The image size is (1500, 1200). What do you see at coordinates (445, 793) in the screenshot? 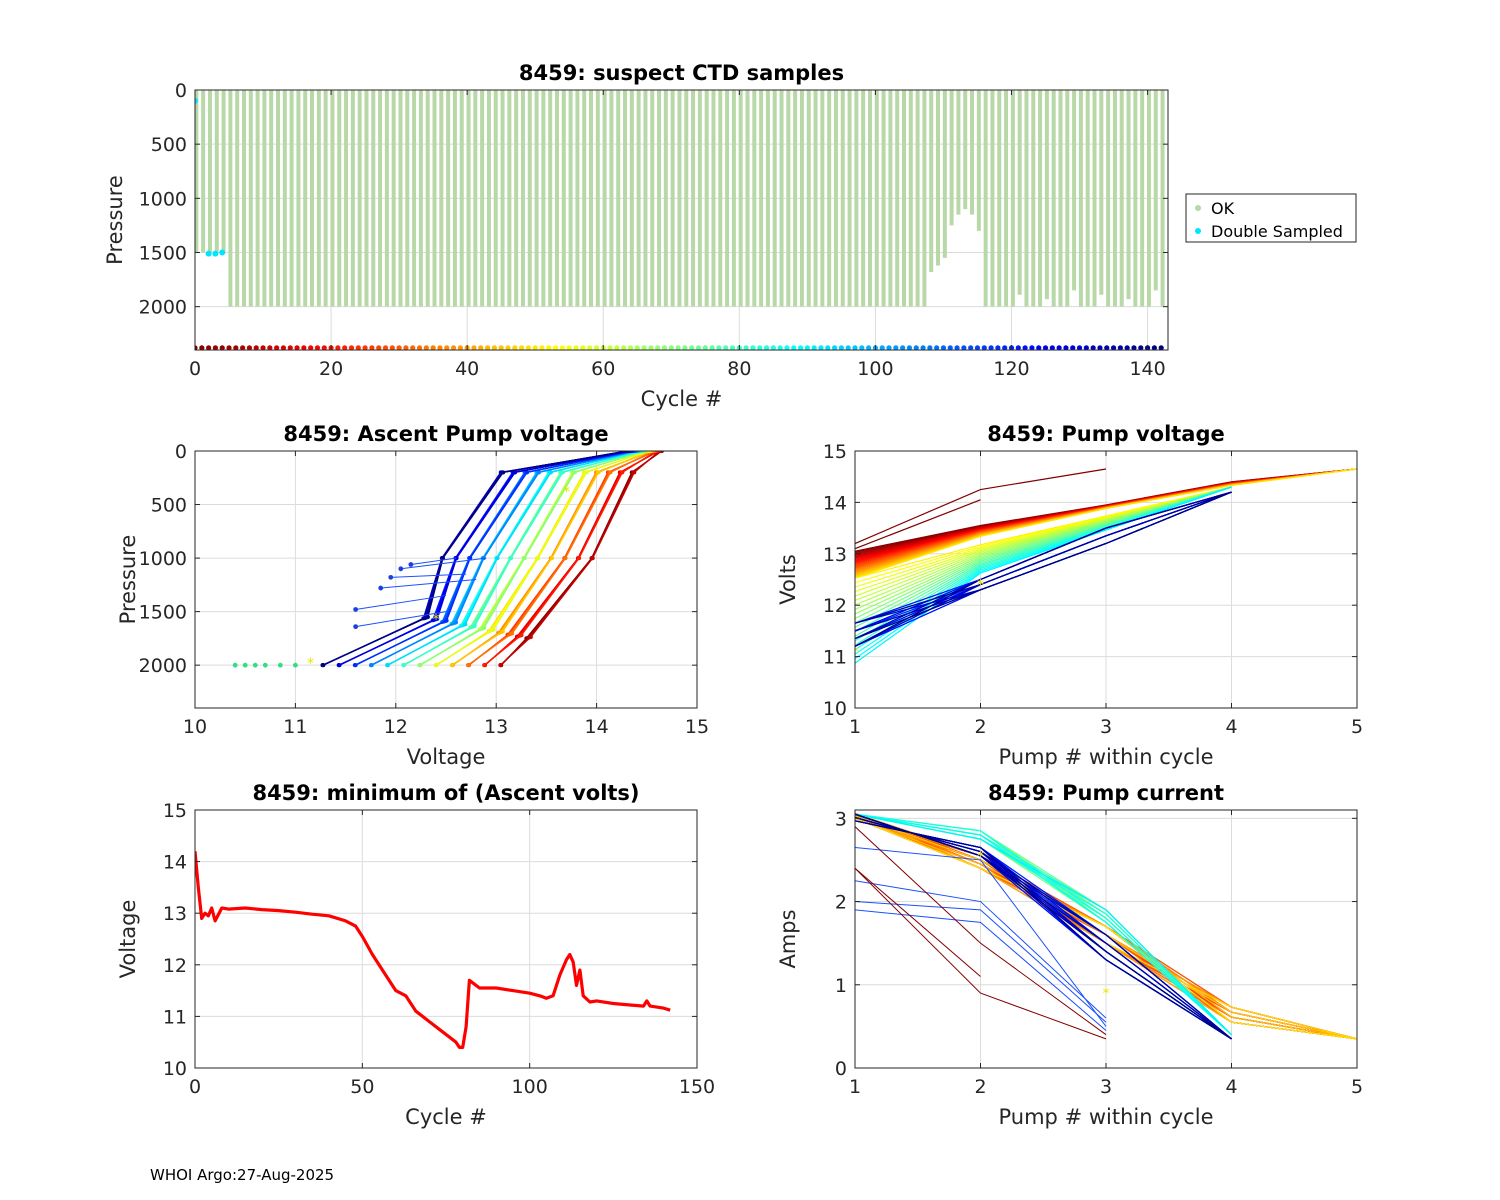
I see `chart-title: 8459: minimum of (Ascent volts)` at bounding box center [445, 793].